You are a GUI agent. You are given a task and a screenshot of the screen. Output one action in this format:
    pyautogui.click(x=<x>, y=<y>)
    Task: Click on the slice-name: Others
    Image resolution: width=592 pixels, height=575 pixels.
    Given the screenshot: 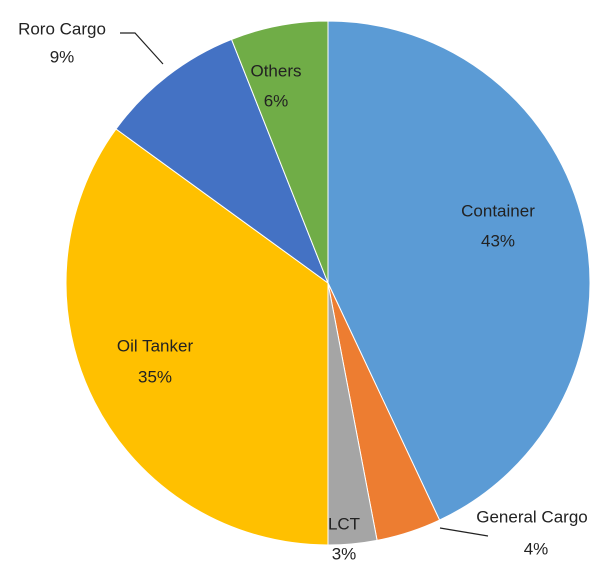 What is the action you would take?
    pyautogui.click(x=275, y=70)
    